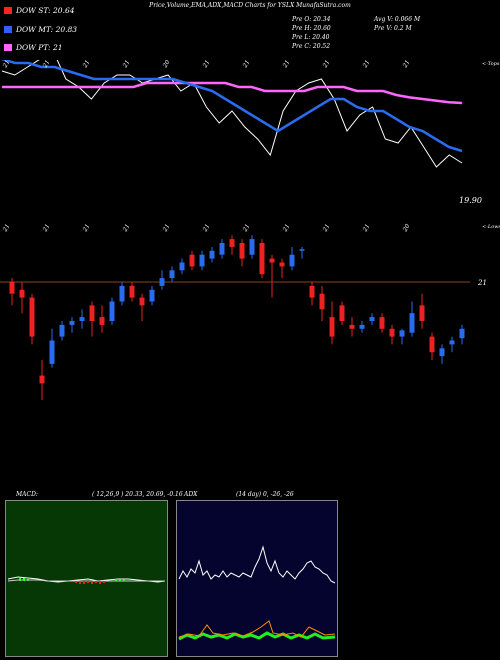  What do you see at coordinates (8, 10) in the screenshot?
I see `legend-swatch-st` at bounding box center [8, 10].